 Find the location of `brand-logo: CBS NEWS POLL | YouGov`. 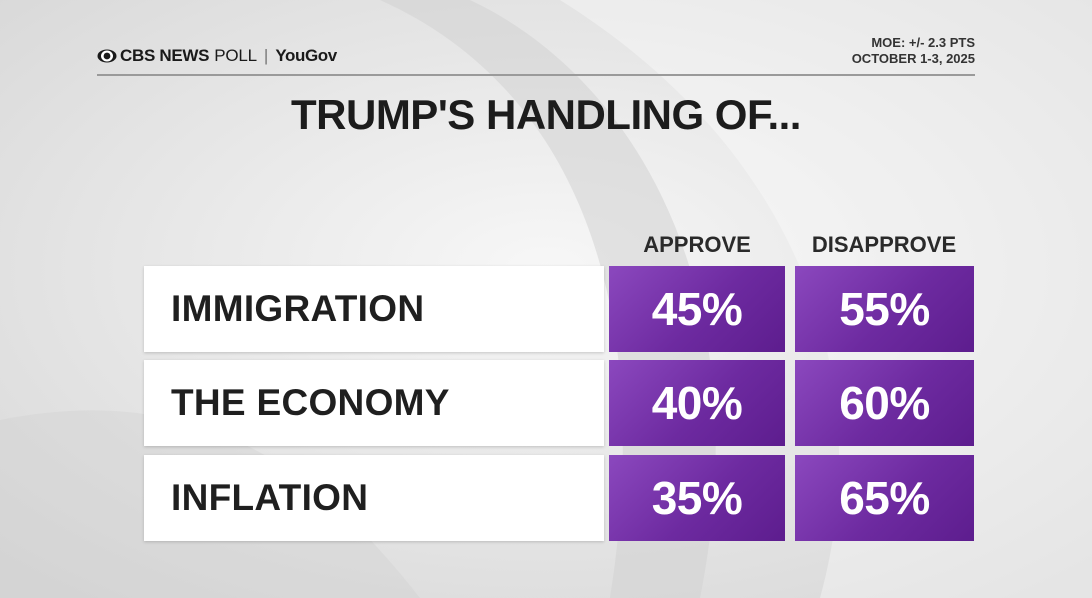

brand-logo: CBS NEWS POLL | YouGov is located at coordinates (217, 56).